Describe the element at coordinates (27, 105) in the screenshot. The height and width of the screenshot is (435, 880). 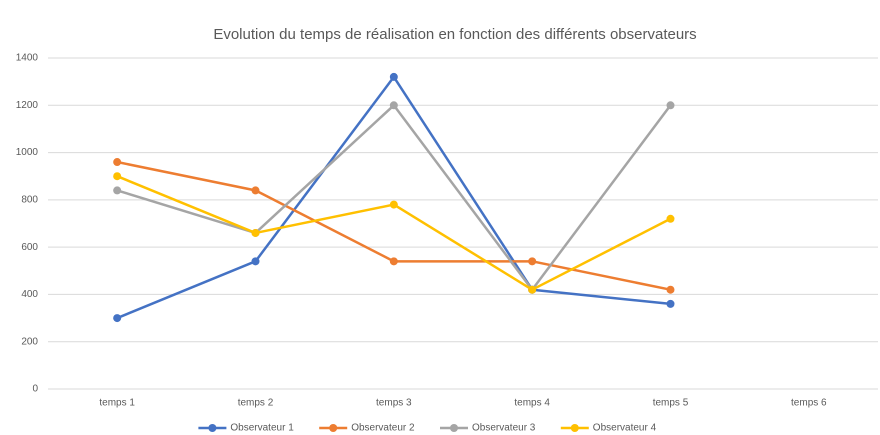
I see `y-tick-label: 1200` at that location.